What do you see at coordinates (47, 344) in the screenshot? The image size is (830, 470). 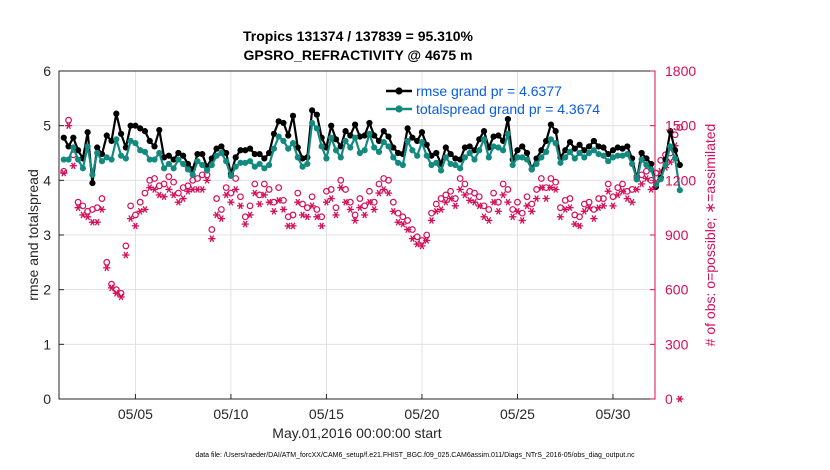 I see `left-tick-label: 1` at bounding box center [47, 344].